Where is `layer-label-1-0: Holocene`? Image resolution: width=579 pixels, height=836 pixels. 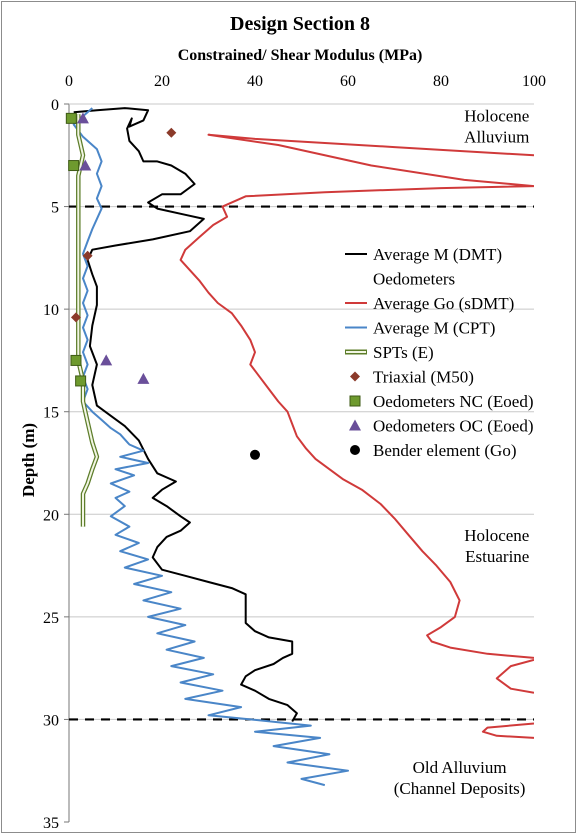
layer-label-1-0: Holocene is located at coordinates (496, 535).